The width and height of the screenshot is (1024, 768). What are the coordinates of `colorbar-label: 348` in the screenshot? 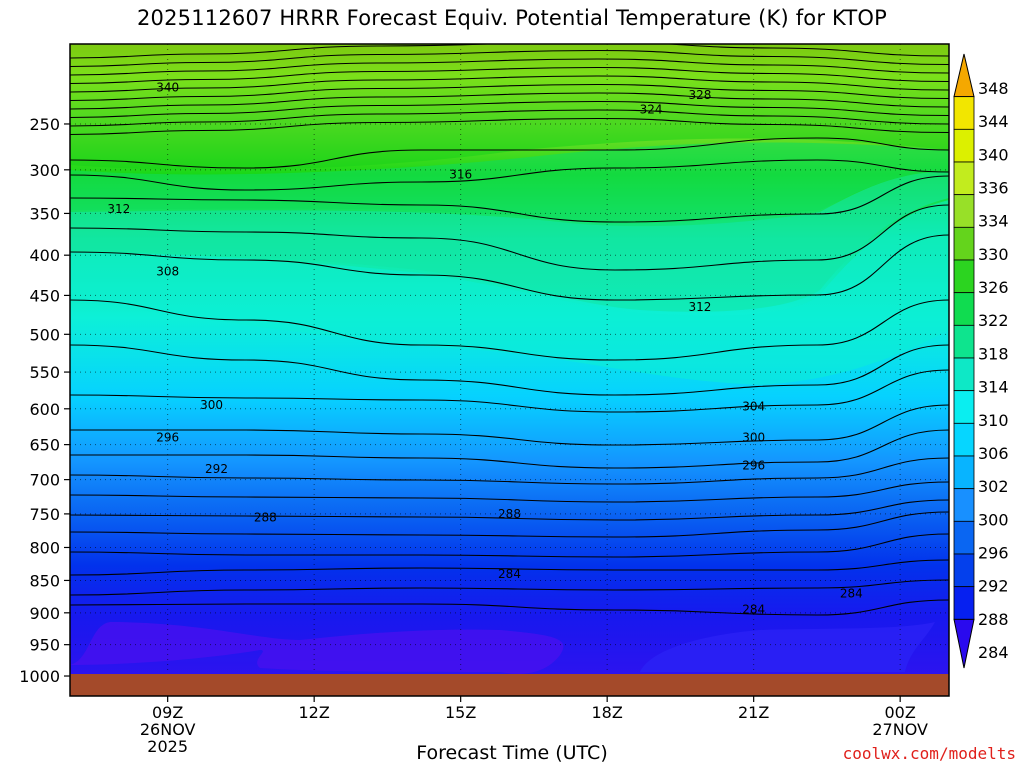 It's located at (993, 88).